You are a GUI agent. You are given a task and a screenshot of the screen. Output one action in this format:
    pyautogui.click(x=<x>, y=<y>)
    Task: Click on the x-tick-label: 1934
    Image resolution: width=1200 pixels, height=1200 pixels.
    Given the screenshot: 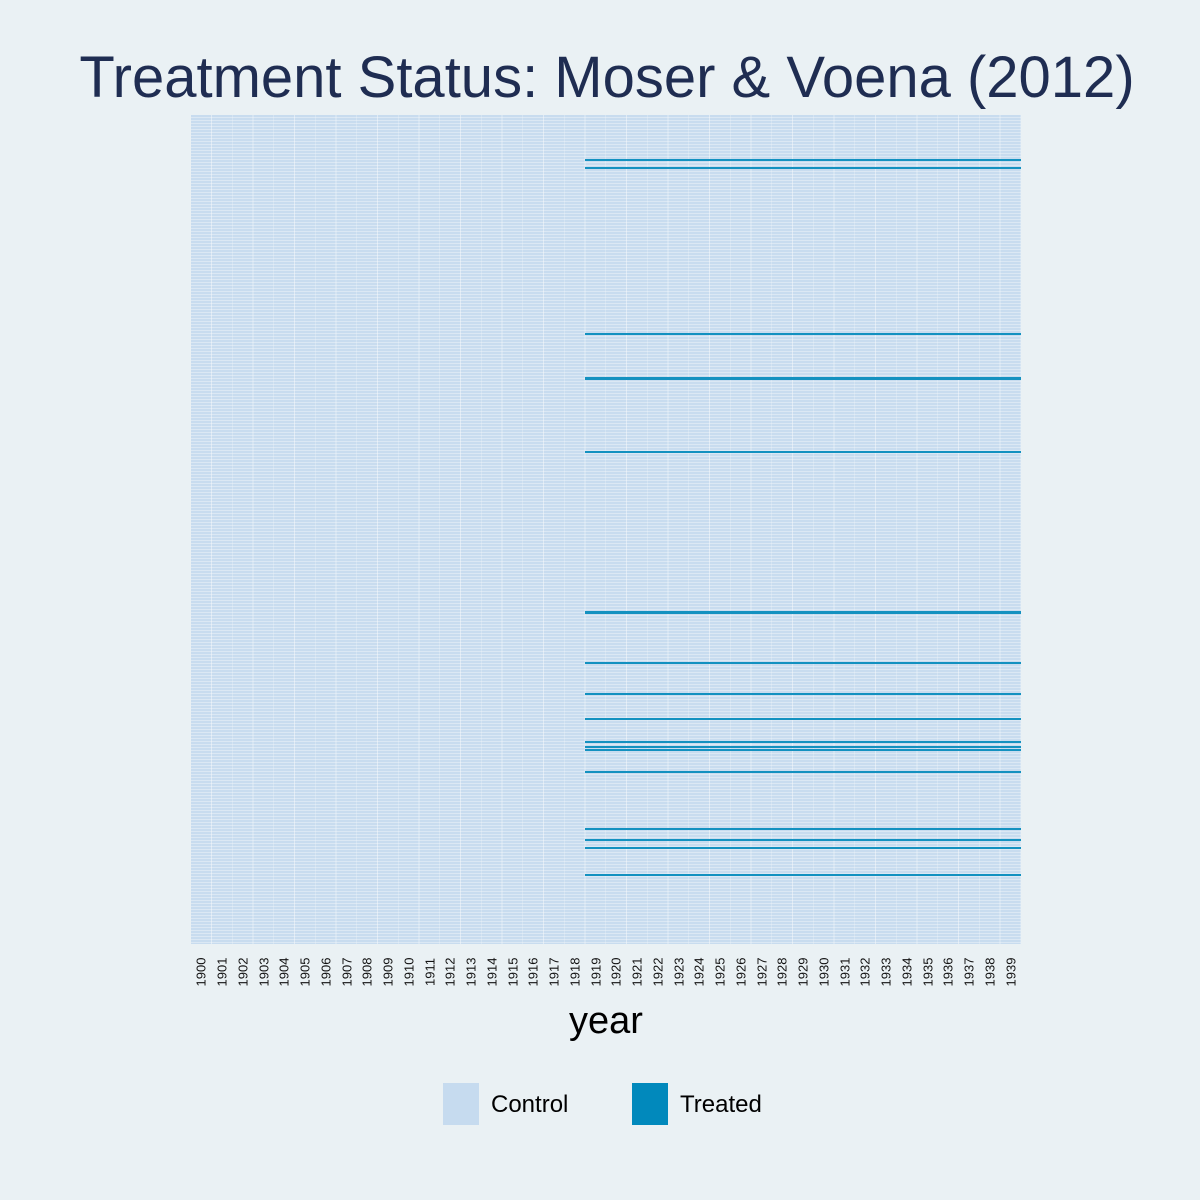 What is the action you would take?
    pyautogui.click(x=907, y=972)
    